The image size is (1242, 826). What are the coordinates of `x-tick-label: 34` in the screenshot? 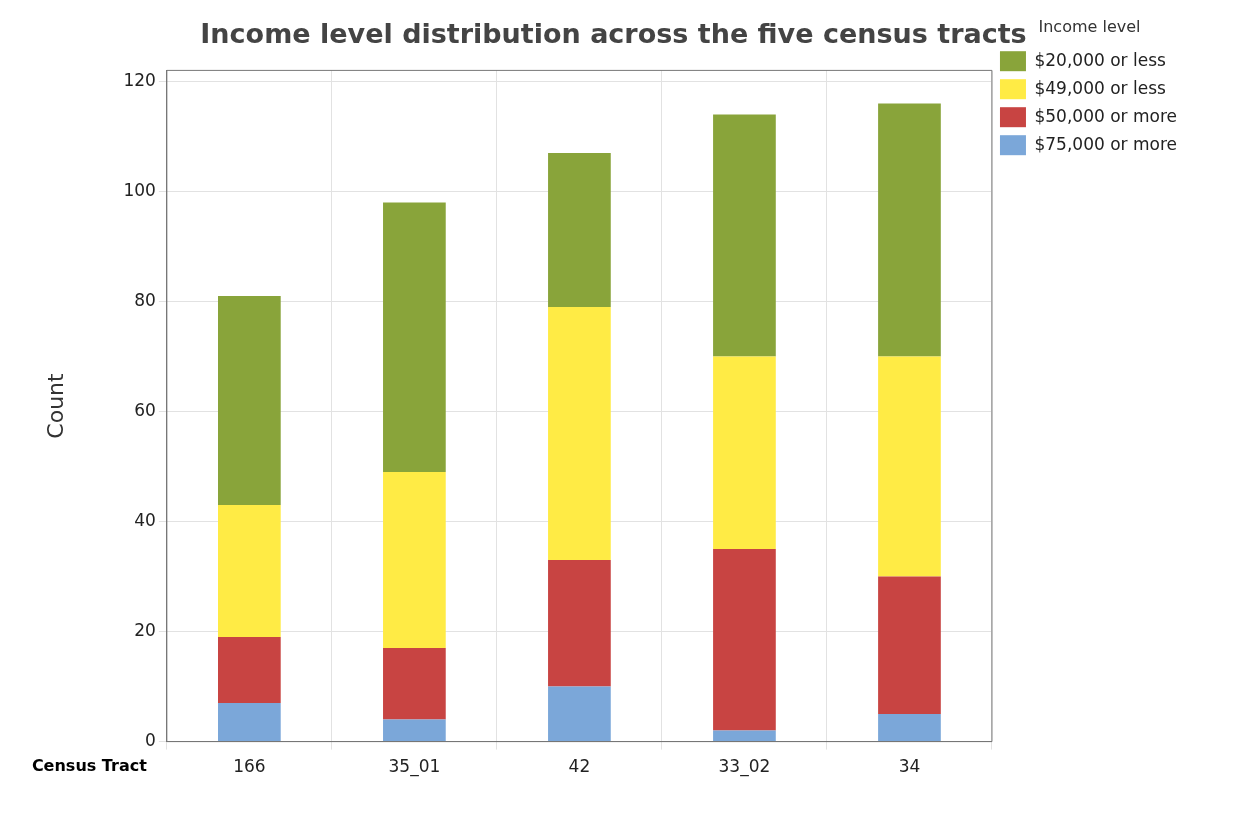 It's located at (909, 766).